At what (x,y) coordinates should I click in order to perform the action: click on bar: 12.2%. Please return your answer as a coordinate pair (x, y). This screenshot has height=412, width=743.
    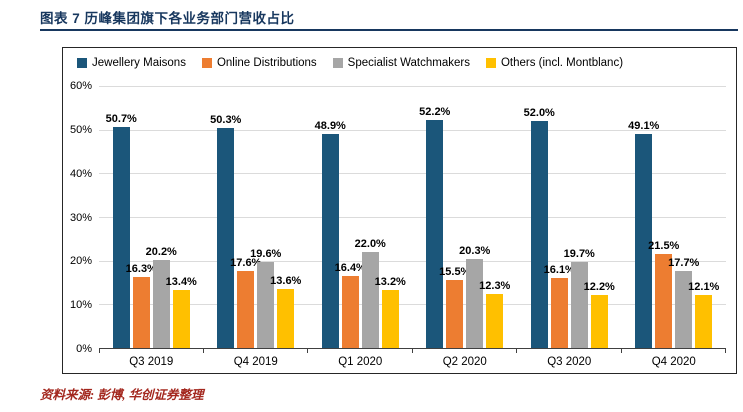
    Looking at the image, I should click on (599, 314).